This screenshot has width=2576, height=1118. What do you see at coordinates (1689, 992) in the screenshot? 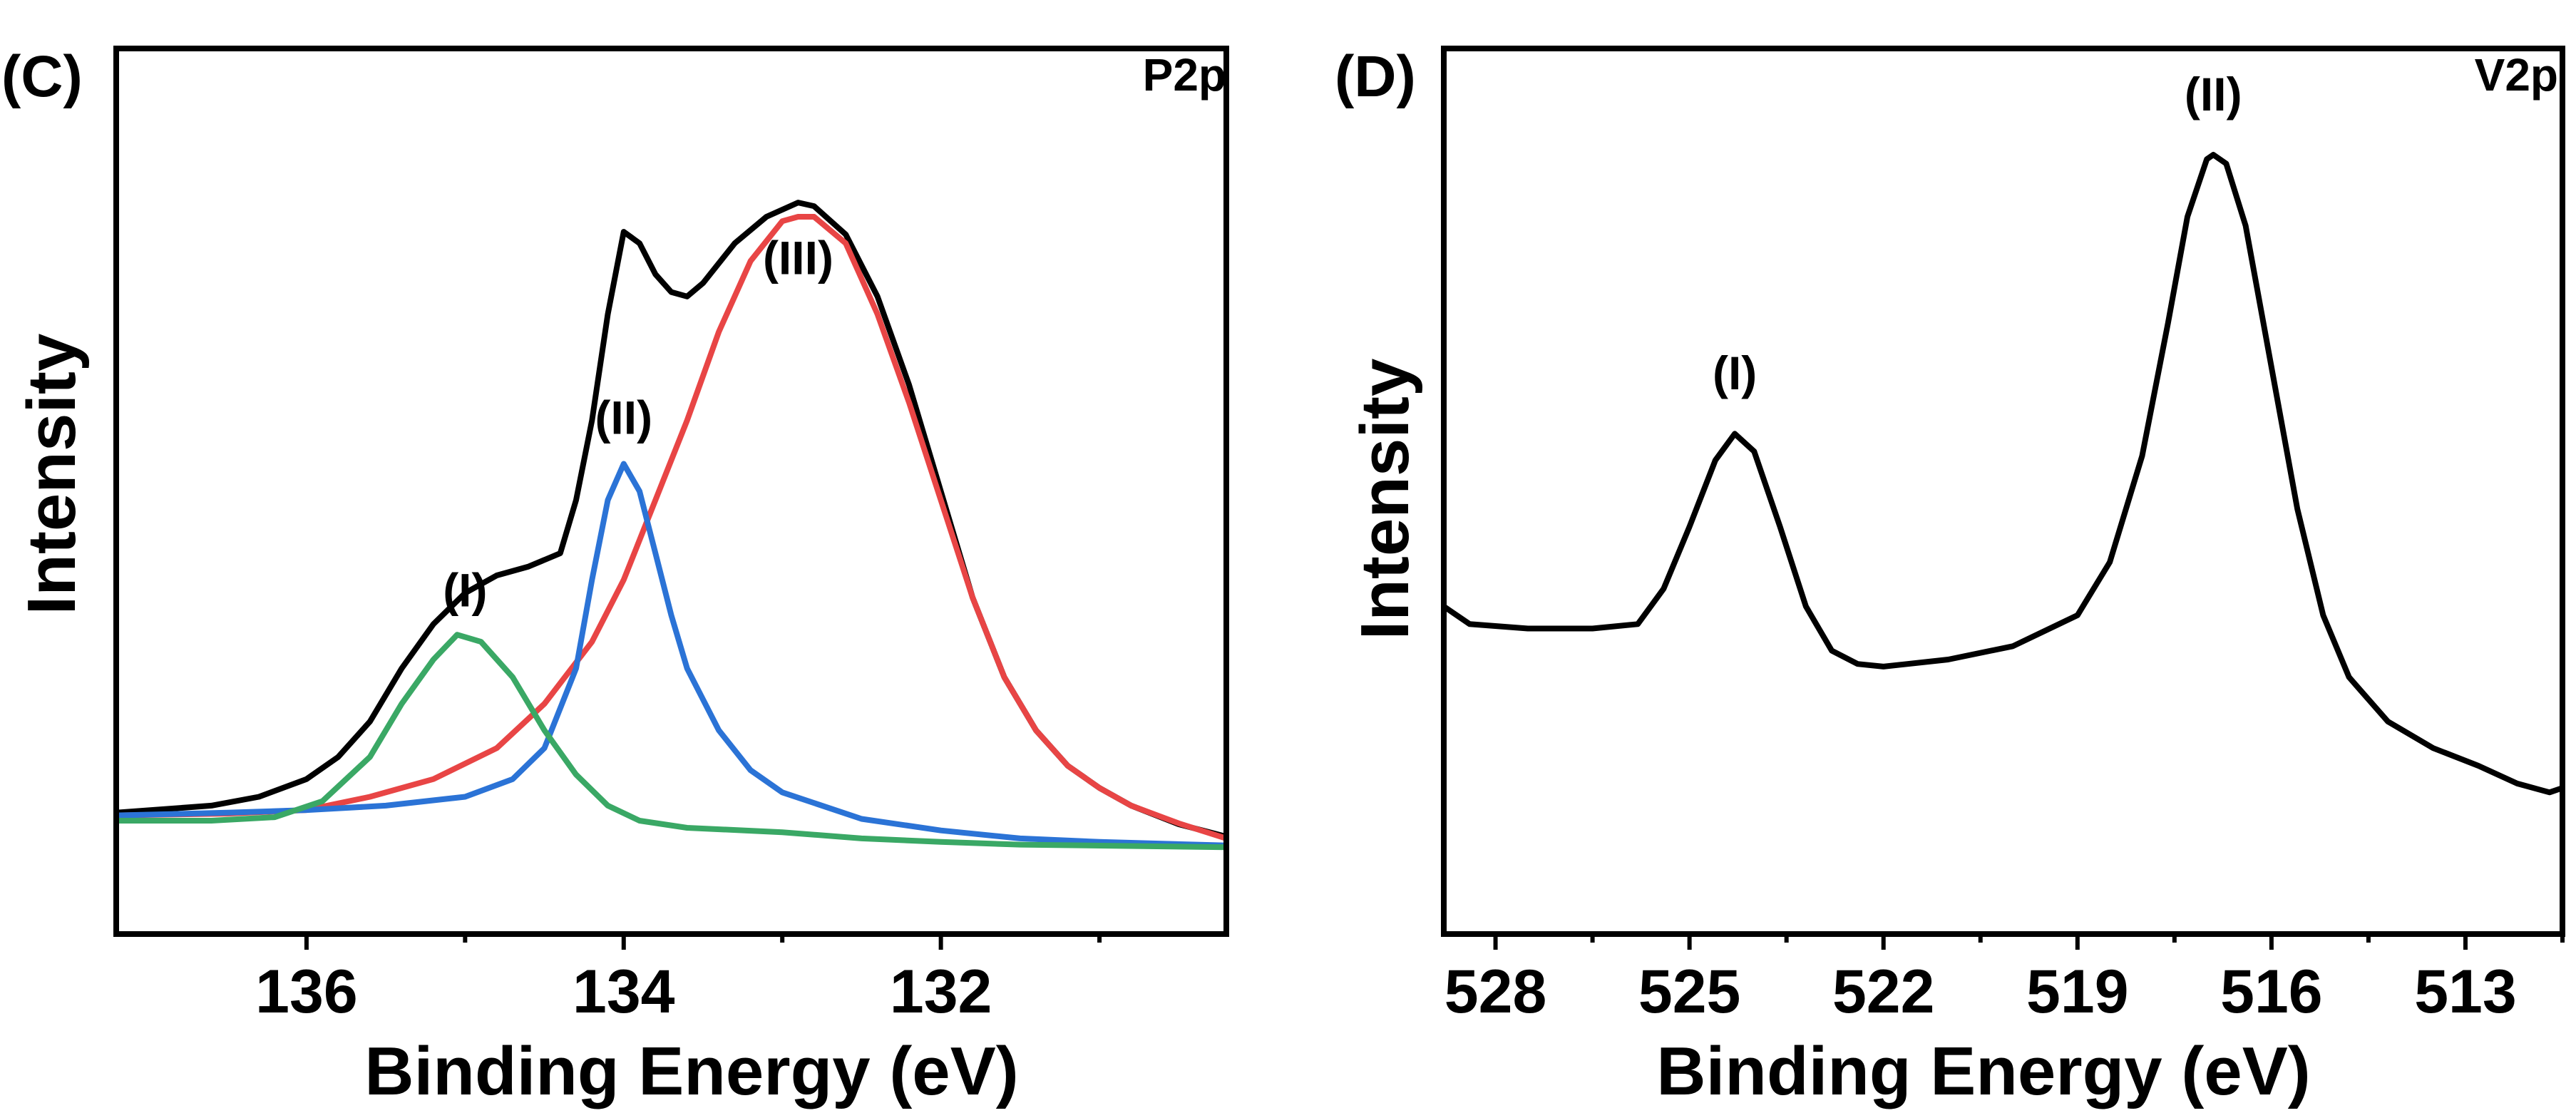
I see `panel-d-x-tick-label: 525` at bounding box center [1689, 992].